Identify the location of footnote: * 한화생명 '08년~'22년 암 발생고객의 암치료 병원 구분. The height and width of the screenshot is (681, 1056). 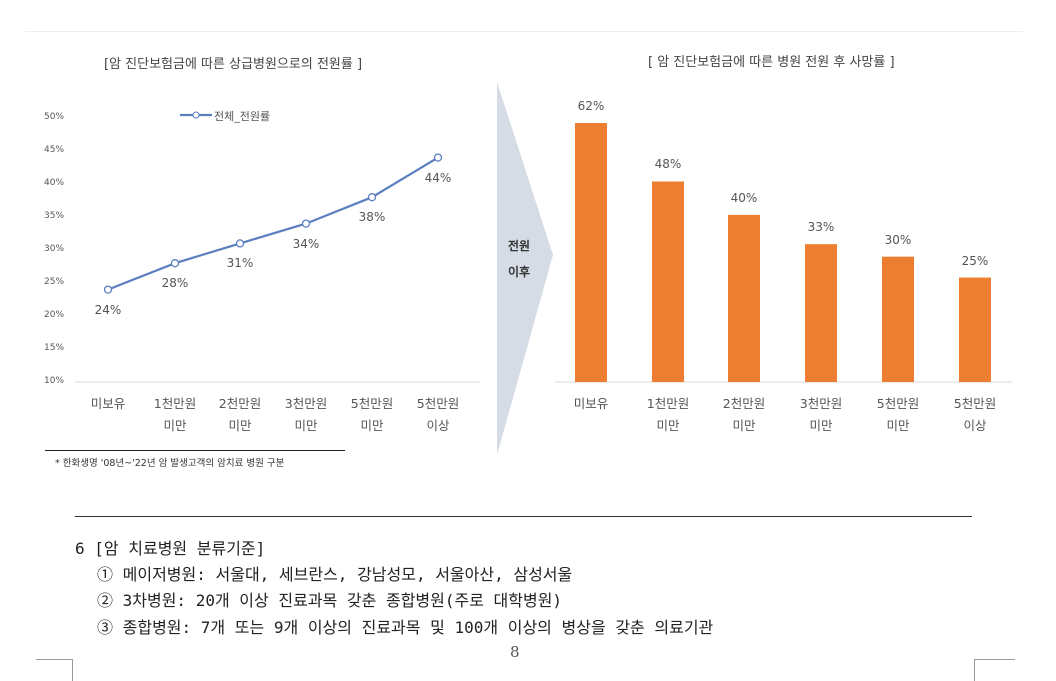
(170, 463).